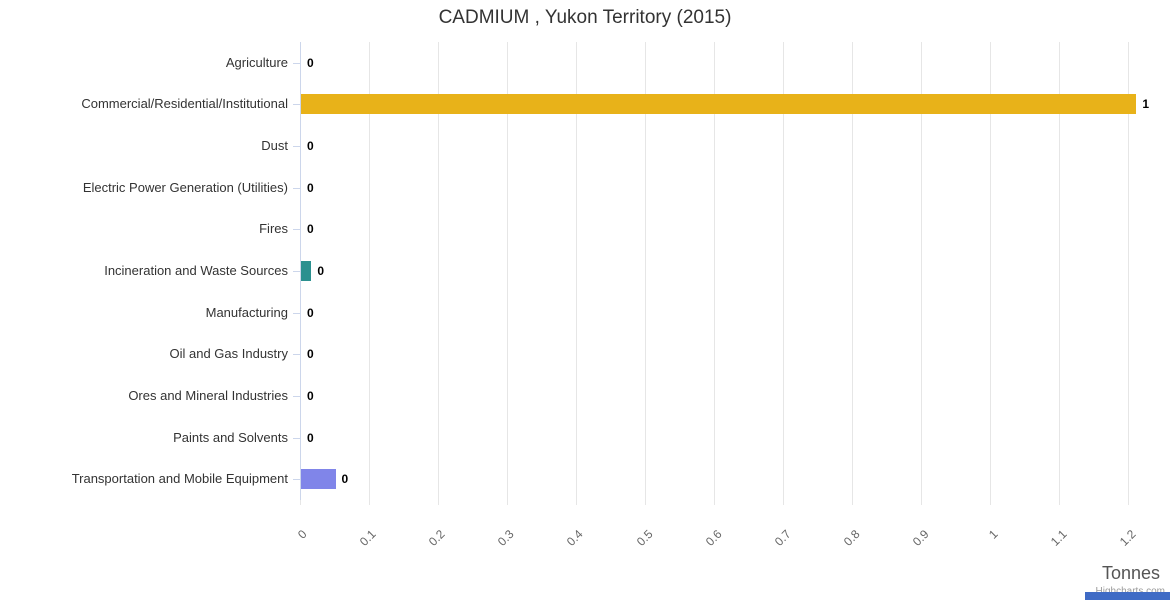 Image resolution: width=1170 pixels, height=600 pixels. What do you see at coordinates (256, 62) in the screenshot?
I see `category-label: Agriculture` at bounding box center [256, 62].